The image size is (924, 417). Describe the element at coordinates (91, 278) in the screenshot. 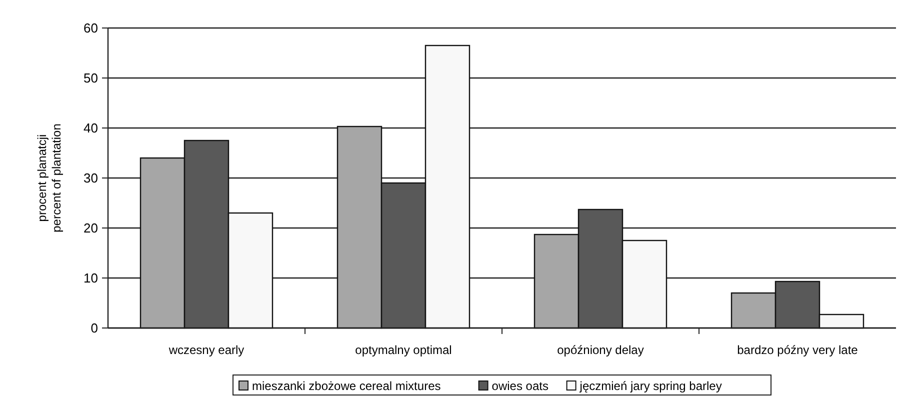

I see `y-tick-label: 10` at that location.